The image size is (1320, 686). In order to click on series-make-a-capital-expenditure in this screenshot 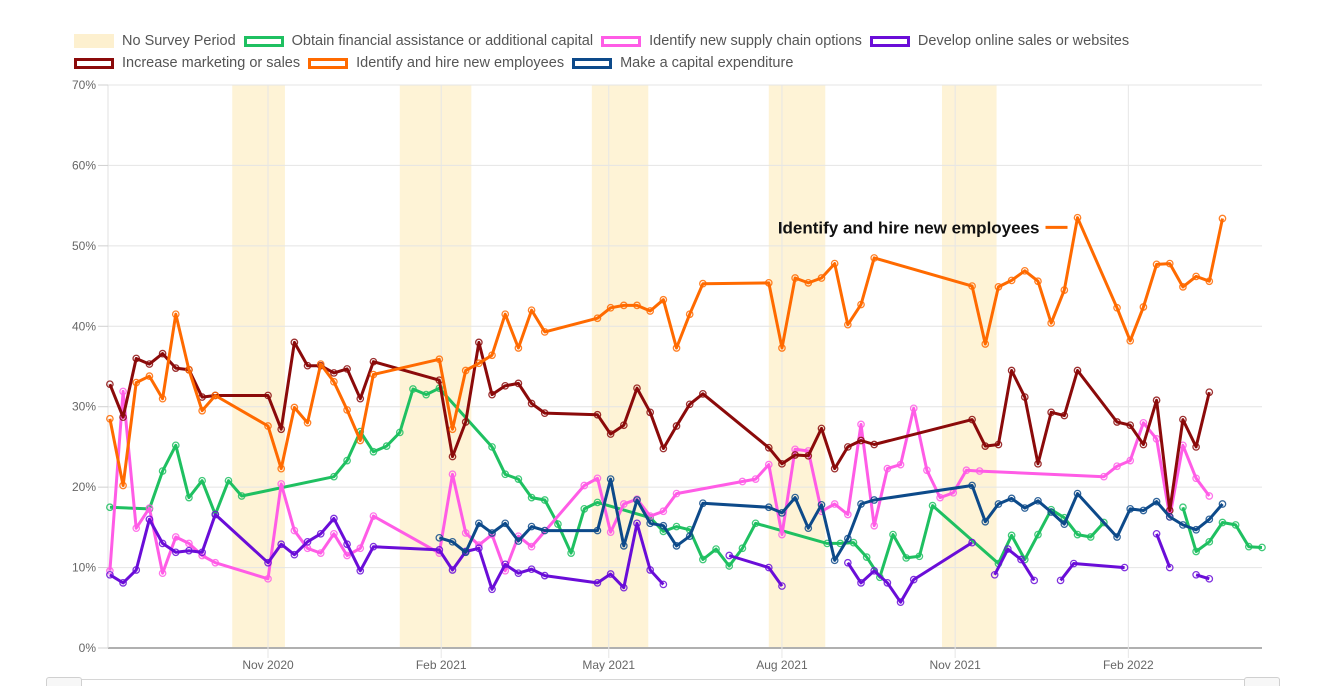, I will do `click(831, 520)`.